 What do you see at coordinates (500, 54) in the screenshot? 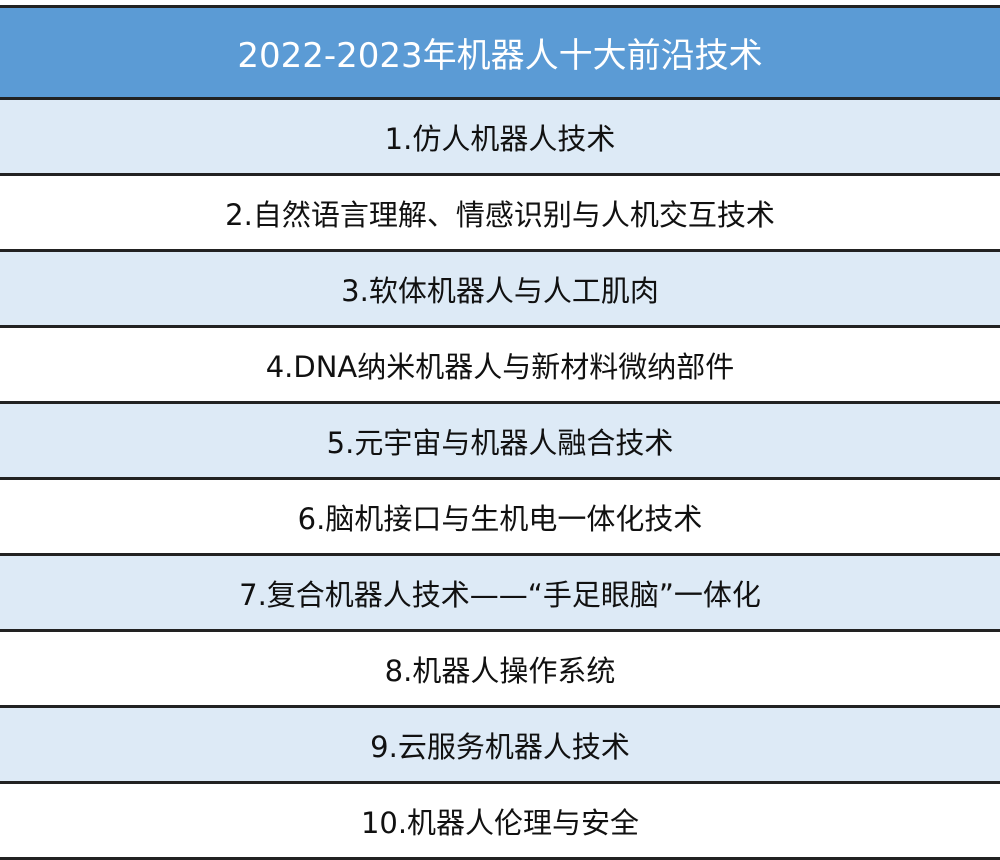
I see `table-title: 2022-2023年机器人十大前沿技术` at bounding box center [500, 54].